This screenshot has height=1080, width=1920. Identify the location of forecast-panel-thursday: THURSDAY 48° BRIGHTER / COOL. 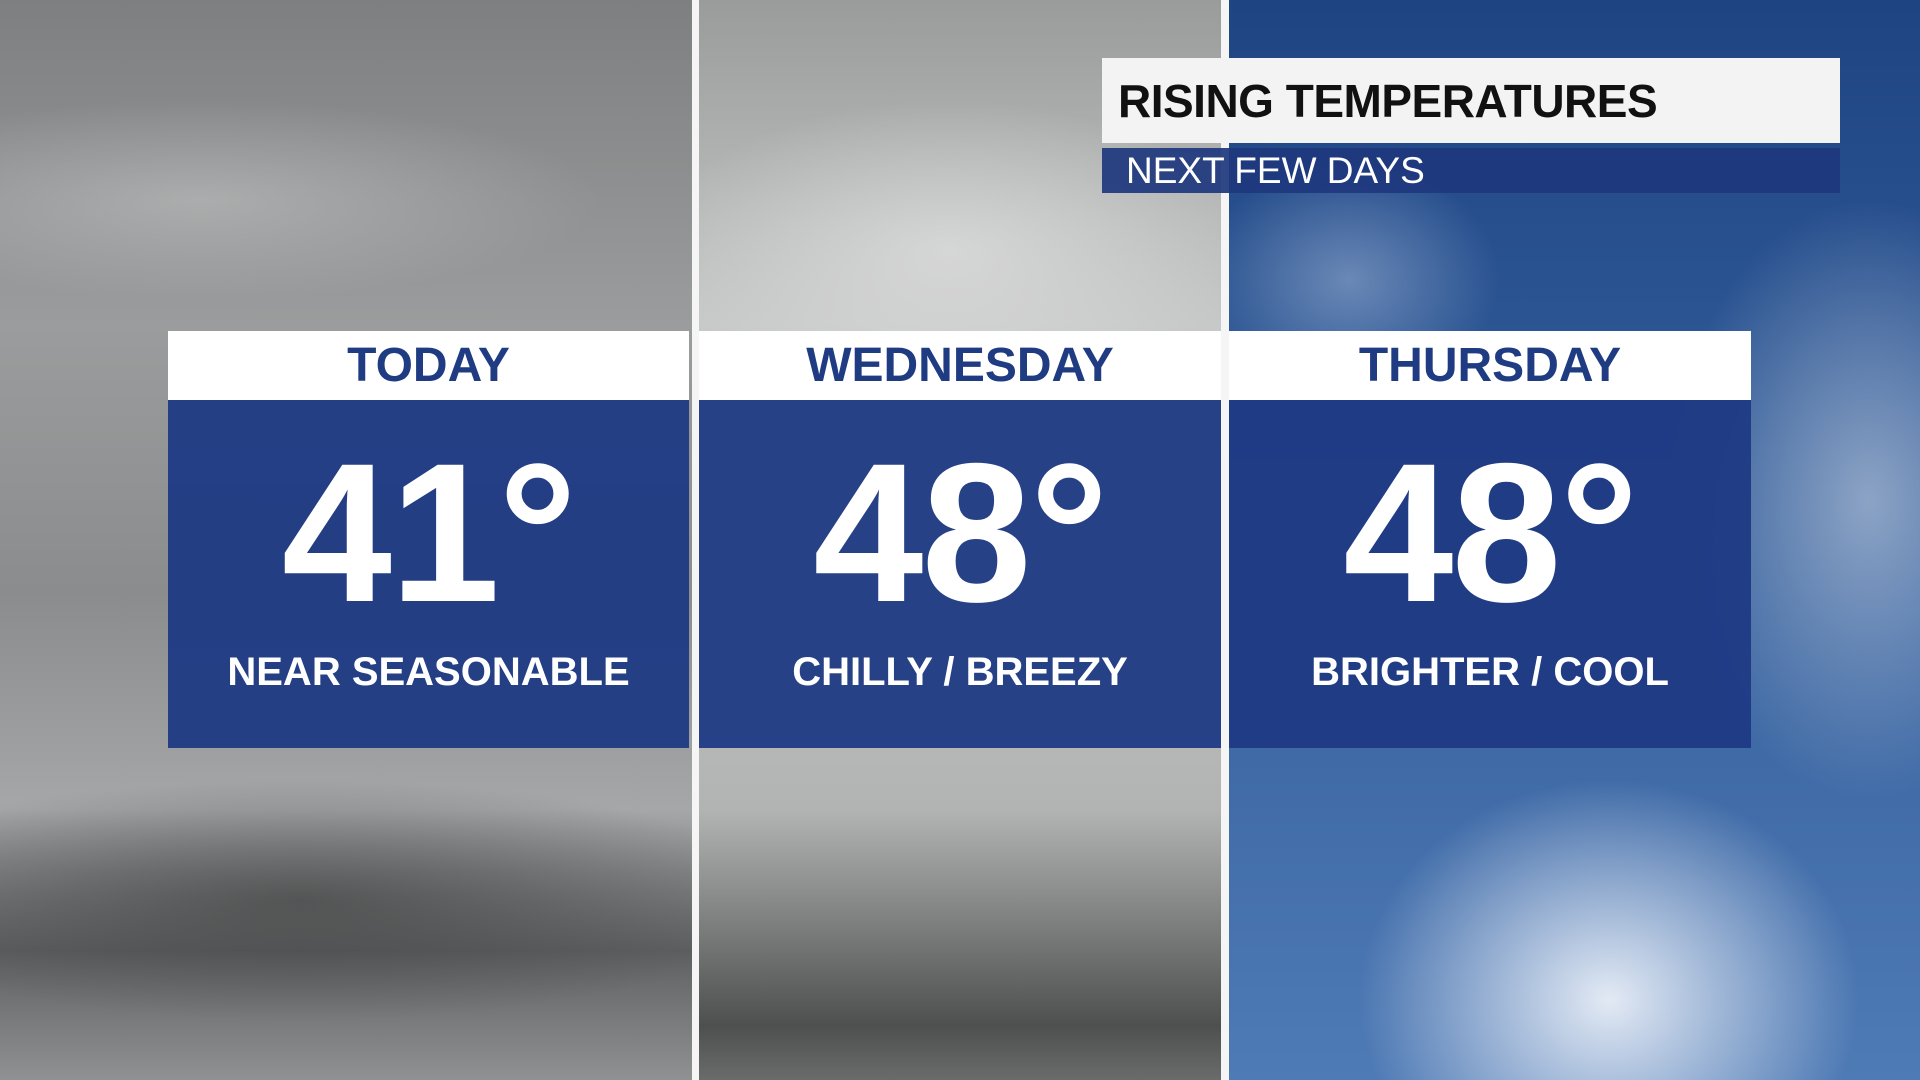
(1490, 539).